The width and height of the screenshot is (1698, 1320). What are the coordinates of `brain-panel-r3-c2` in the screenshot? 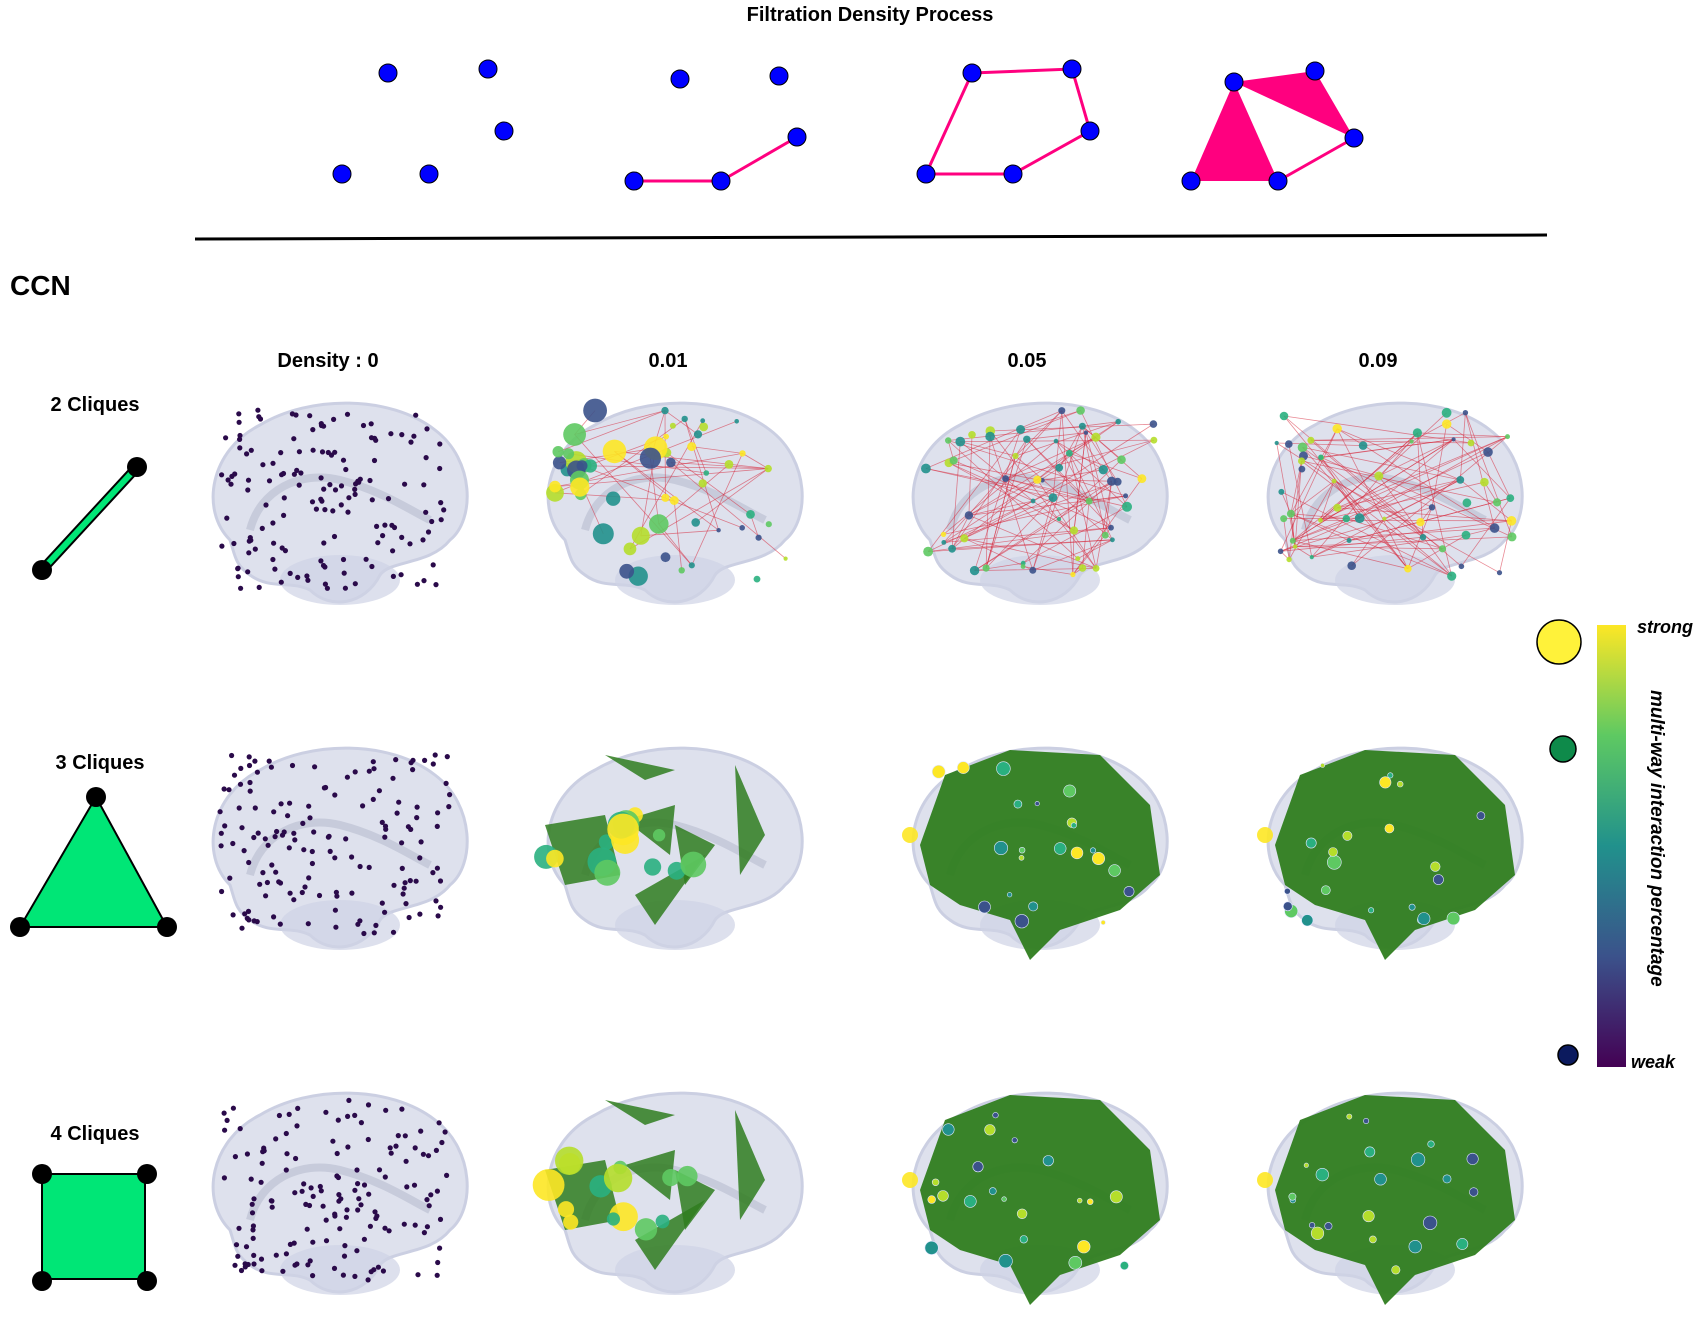 It's located at (668, 1193).